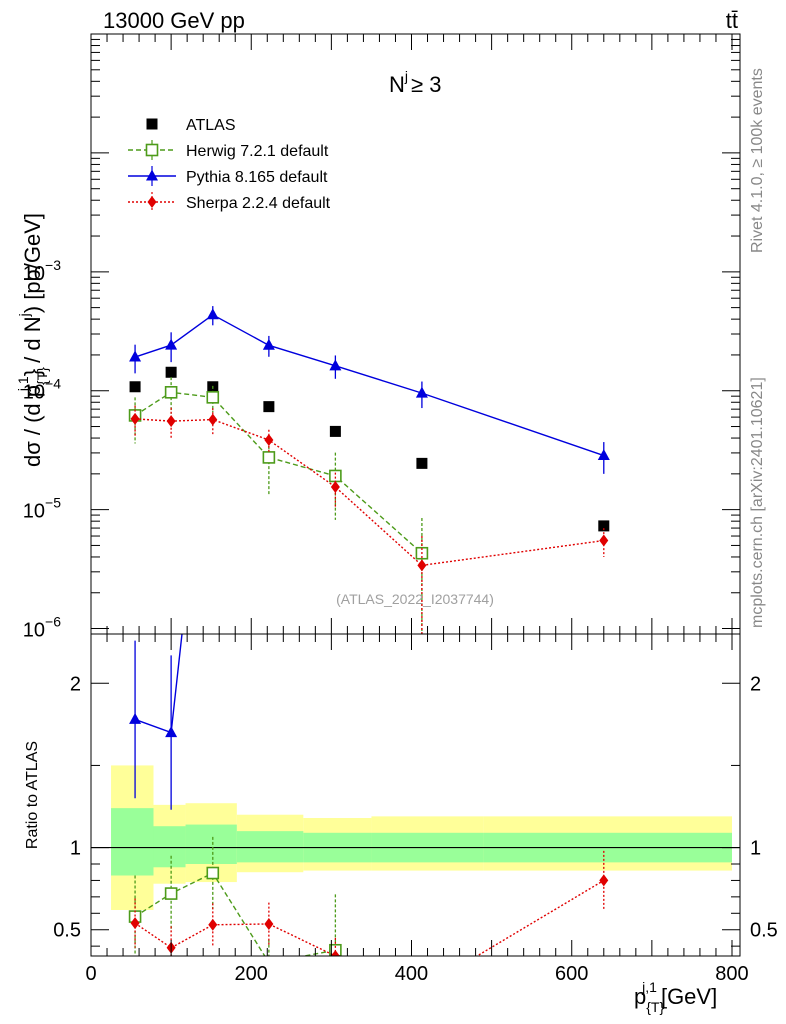 The image size is (786, 1024). I want to click on main-ylabel: dσ / (d p{T}j,1} / d Nj) [pb/GeV], so click(32, 340).